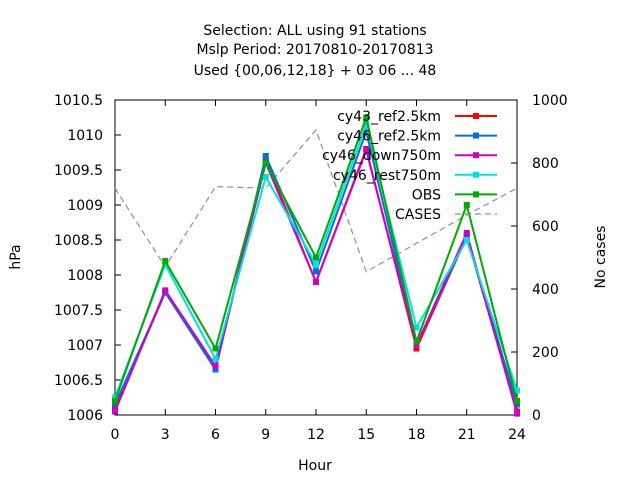 The height and width of the screenshot is (480, 640). What do you see at coordinates (536, 416) in the screenshot?
I see `y2-tick-label: 0` at bounding box center [536, 416].